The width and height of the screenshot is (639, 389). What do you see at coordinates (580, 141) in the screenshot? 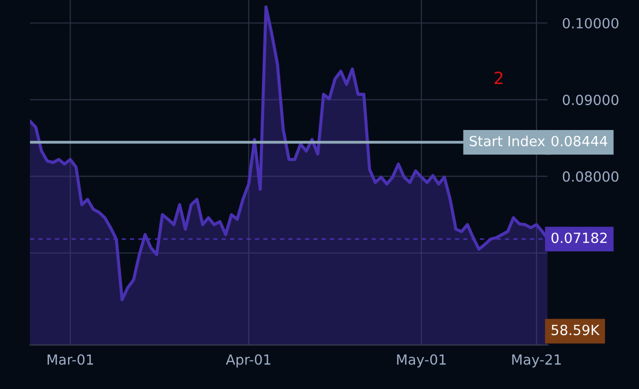
I see `text: 0.08444` at bounding box center [580, 141].